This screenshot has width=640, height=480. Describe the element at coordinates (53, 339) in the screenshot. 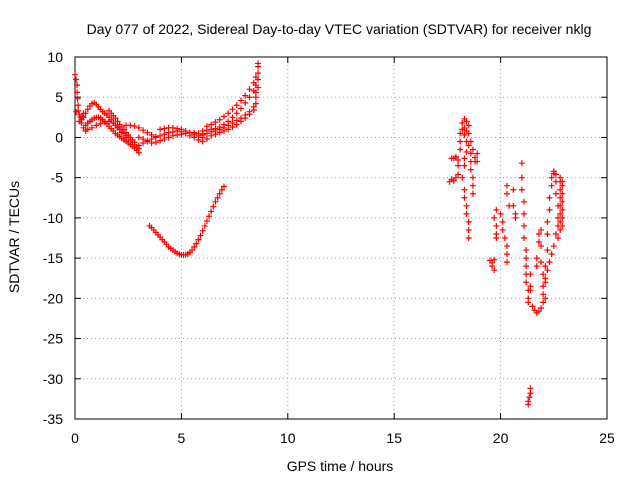

I see `y-tick-label: -25` at that location.